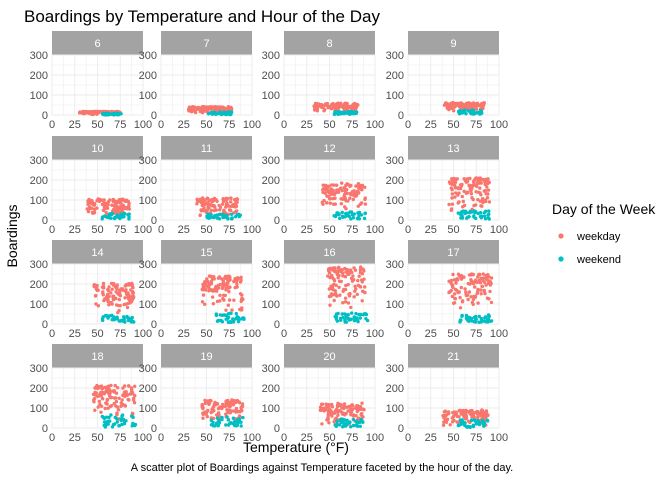 The height and width of the screenshot is (480, 672). Describe the element at coordinates (206, 230) in the screenshot. I see `x-tick-label: 50` at that location.